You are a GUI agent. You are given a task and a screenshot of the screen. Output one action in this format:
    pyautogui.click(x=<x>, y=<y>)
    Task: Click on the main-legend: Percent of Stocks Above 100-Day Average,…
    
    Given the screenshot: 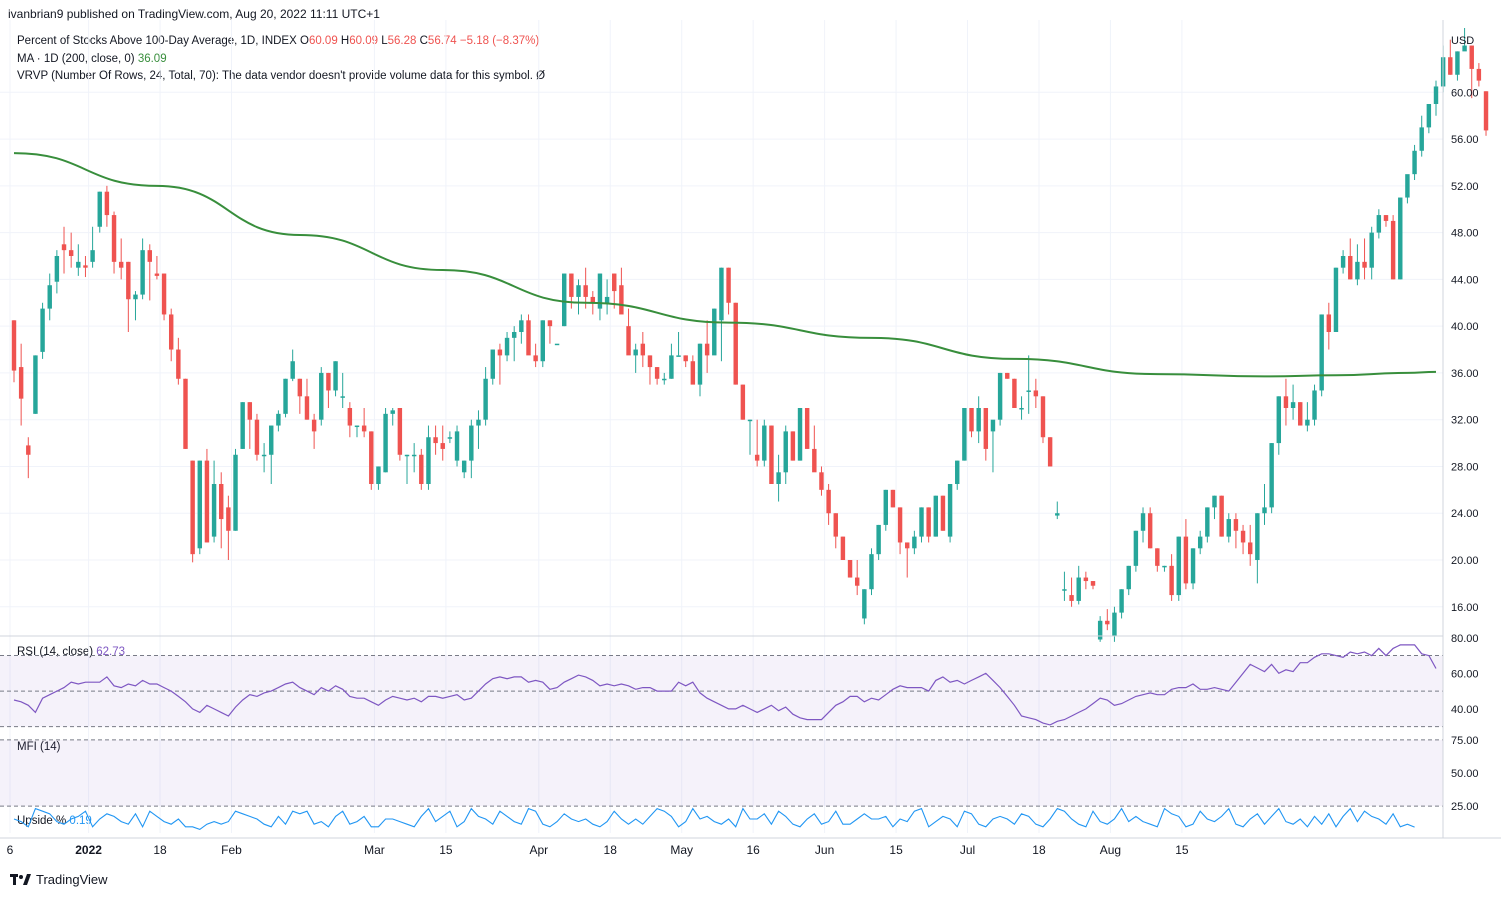 What is the action you would take?
    pyautogui.click(x=278, y=41)
    